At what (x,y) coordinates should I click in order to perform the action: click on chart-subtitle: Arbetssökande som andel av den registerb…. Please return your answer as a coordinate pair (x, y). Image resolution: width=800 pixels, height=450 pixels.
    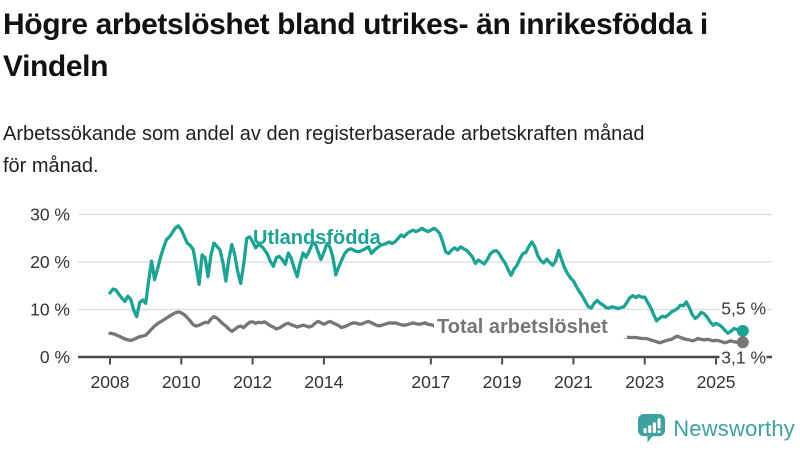
    Looking at the image, I should click on (393, 150).